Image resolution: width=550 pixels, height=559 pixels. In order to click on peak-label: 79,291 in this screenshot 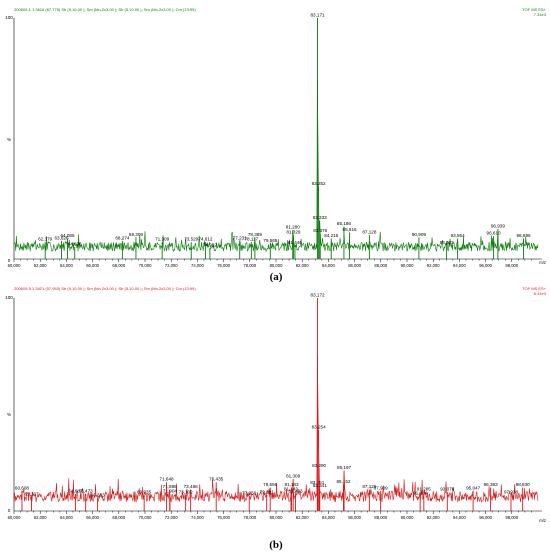, I will do `click(267, 492)`.